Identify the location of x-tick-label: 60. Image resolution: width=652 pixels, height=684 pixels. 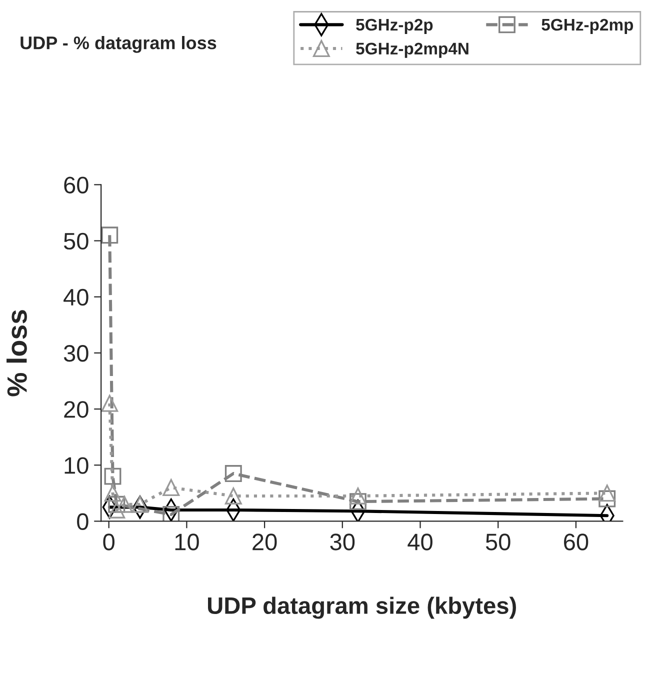
(576, 542).